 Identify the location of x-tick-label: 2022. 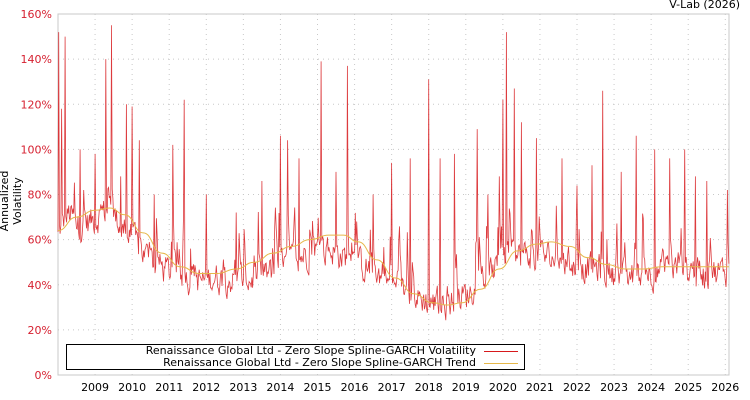
(577, 387).